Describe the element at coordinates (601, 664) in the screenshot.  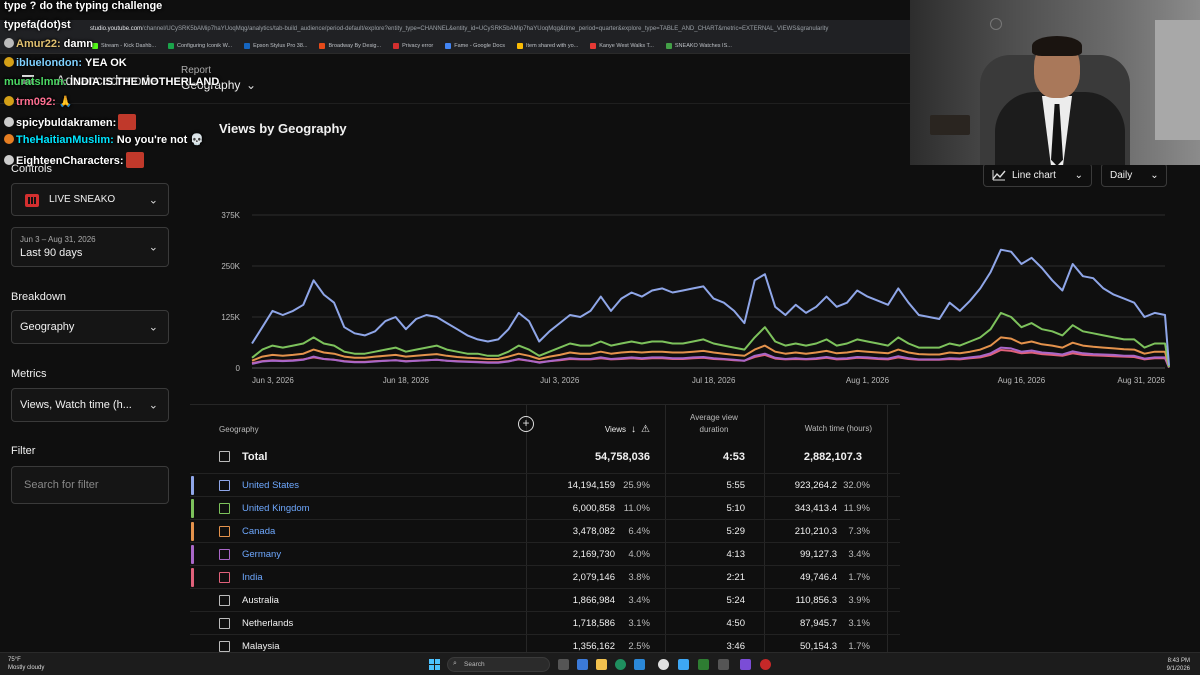
I see `file-explorer-icon` at that location.